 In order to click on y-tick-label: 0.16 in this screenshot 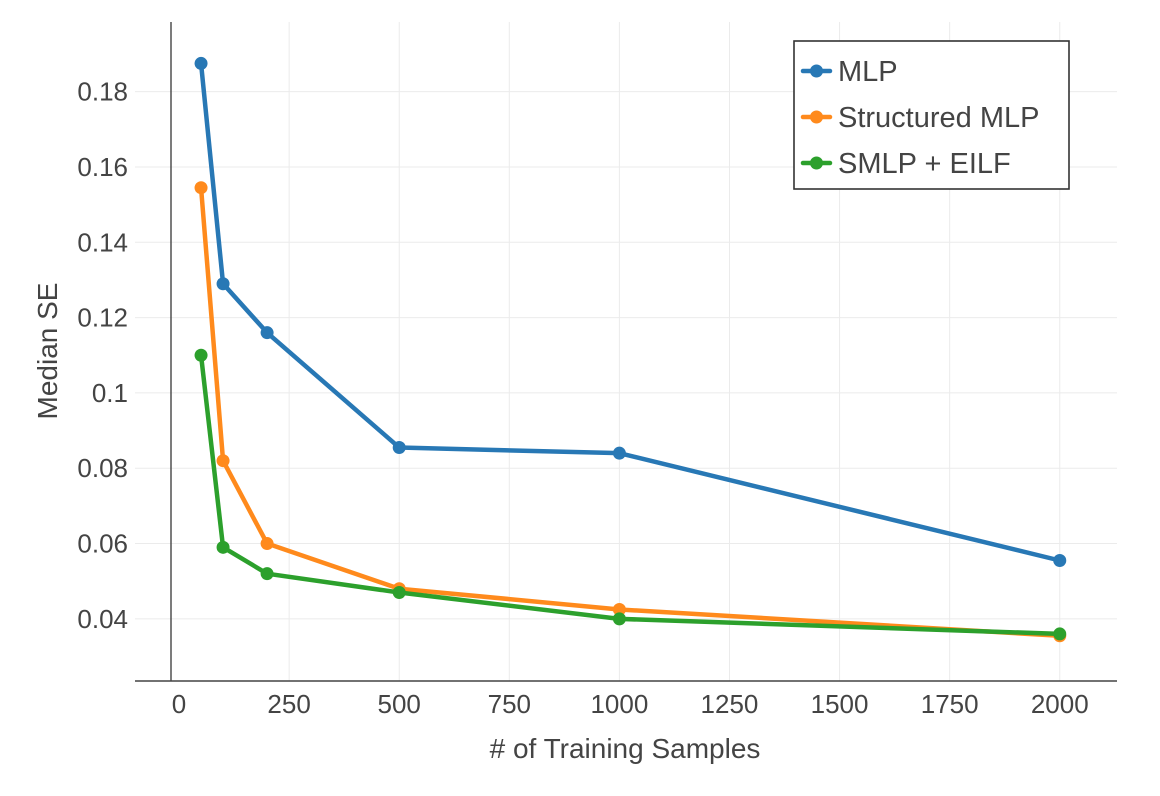, I will do `click(102, 167)`.